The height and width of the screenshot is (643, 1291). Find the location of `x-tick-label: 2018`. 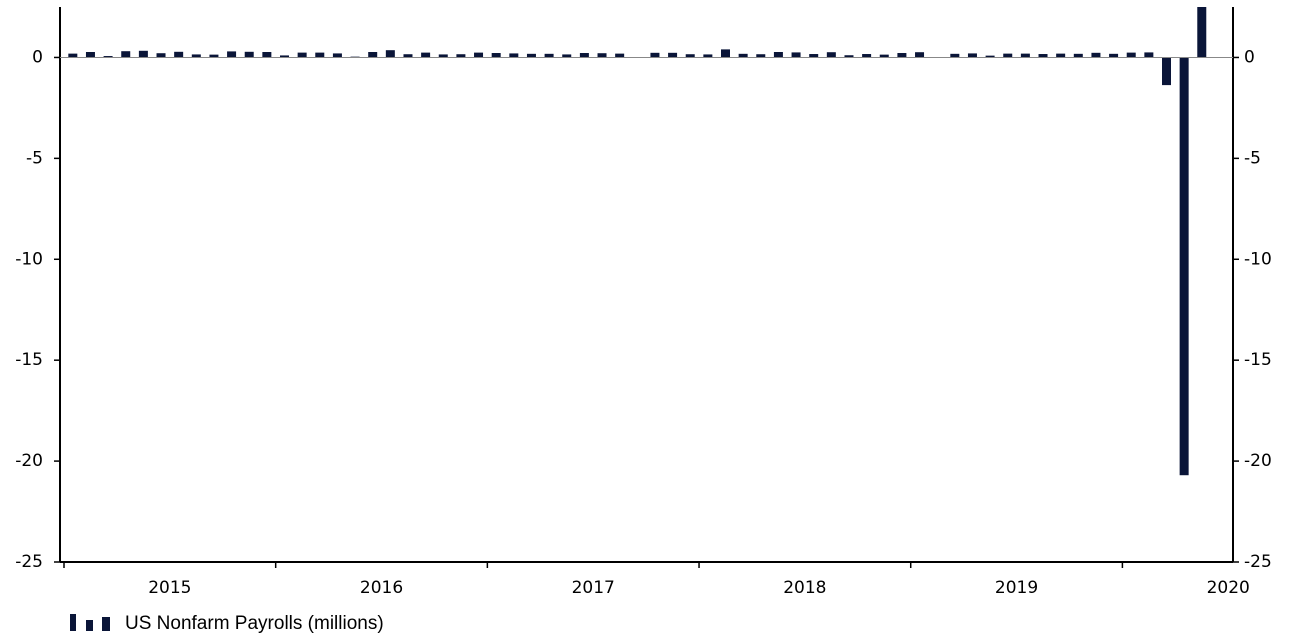

x-tick-label: 2018 is located at coordinates (804, 588).